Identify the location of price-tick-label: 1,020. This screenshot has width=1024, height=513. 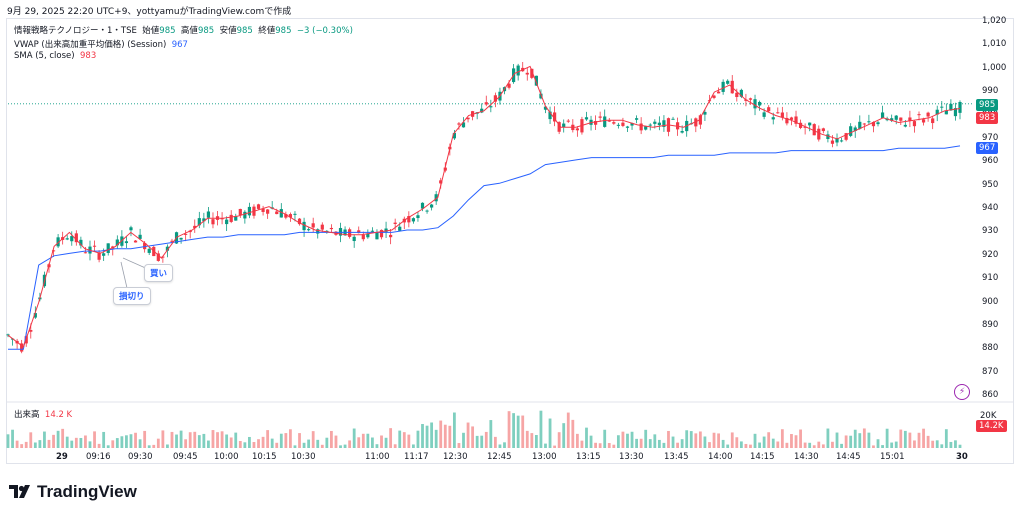
(994, 21).